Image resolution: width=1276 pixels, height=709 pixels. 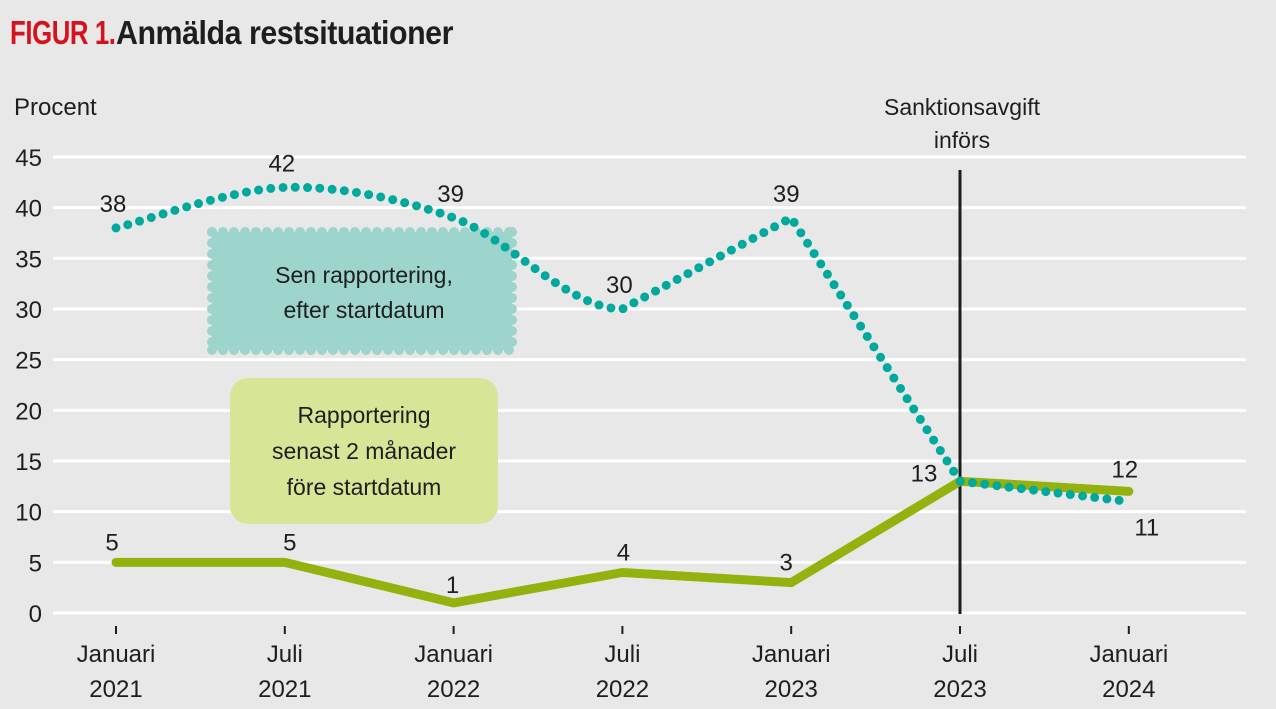 What do you see at coordinates (362, 291) in the screenshot?
I see `late-series-box` at bounding box center [362, 291].